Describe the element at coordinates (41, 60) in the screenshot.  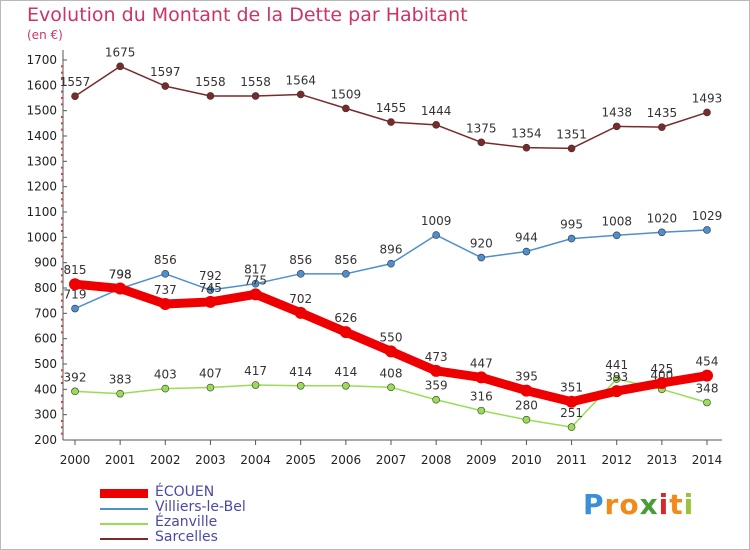
I see `y-tick-label: 1700` at that location.